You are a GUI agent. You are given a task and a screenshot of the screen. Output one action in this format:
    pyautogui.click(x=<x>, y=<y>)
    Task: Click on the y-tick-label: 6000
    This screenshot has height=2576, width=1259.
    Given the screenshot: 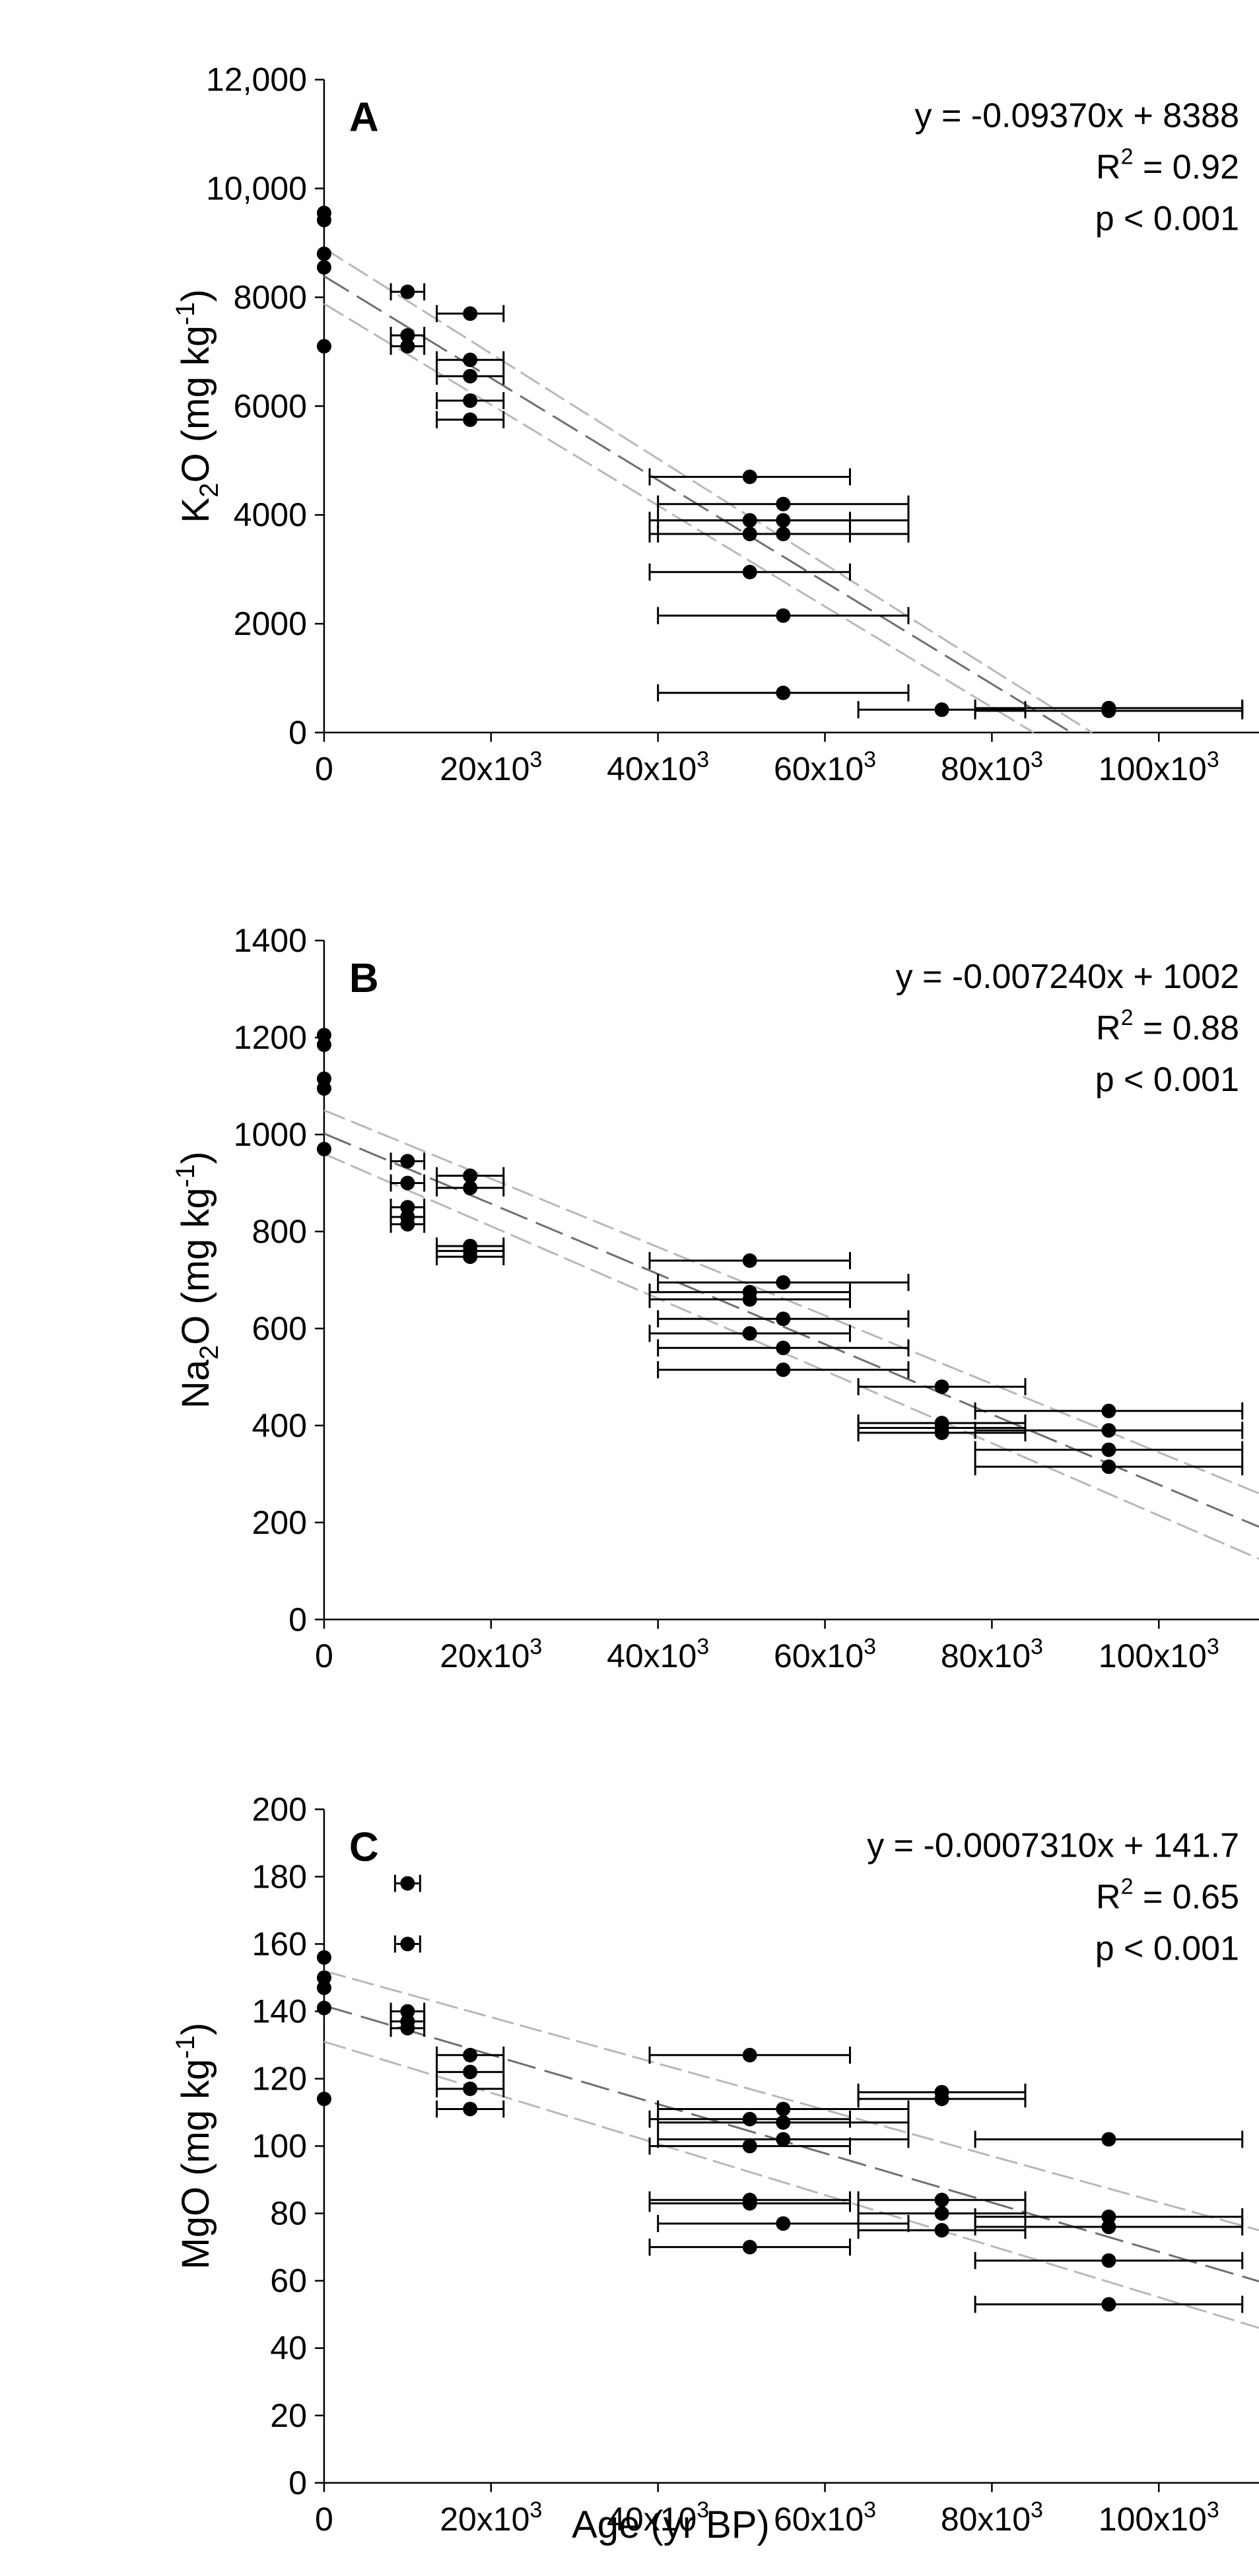 What is the action you would take?
    pyautogui.click(x=270, y=405)
    